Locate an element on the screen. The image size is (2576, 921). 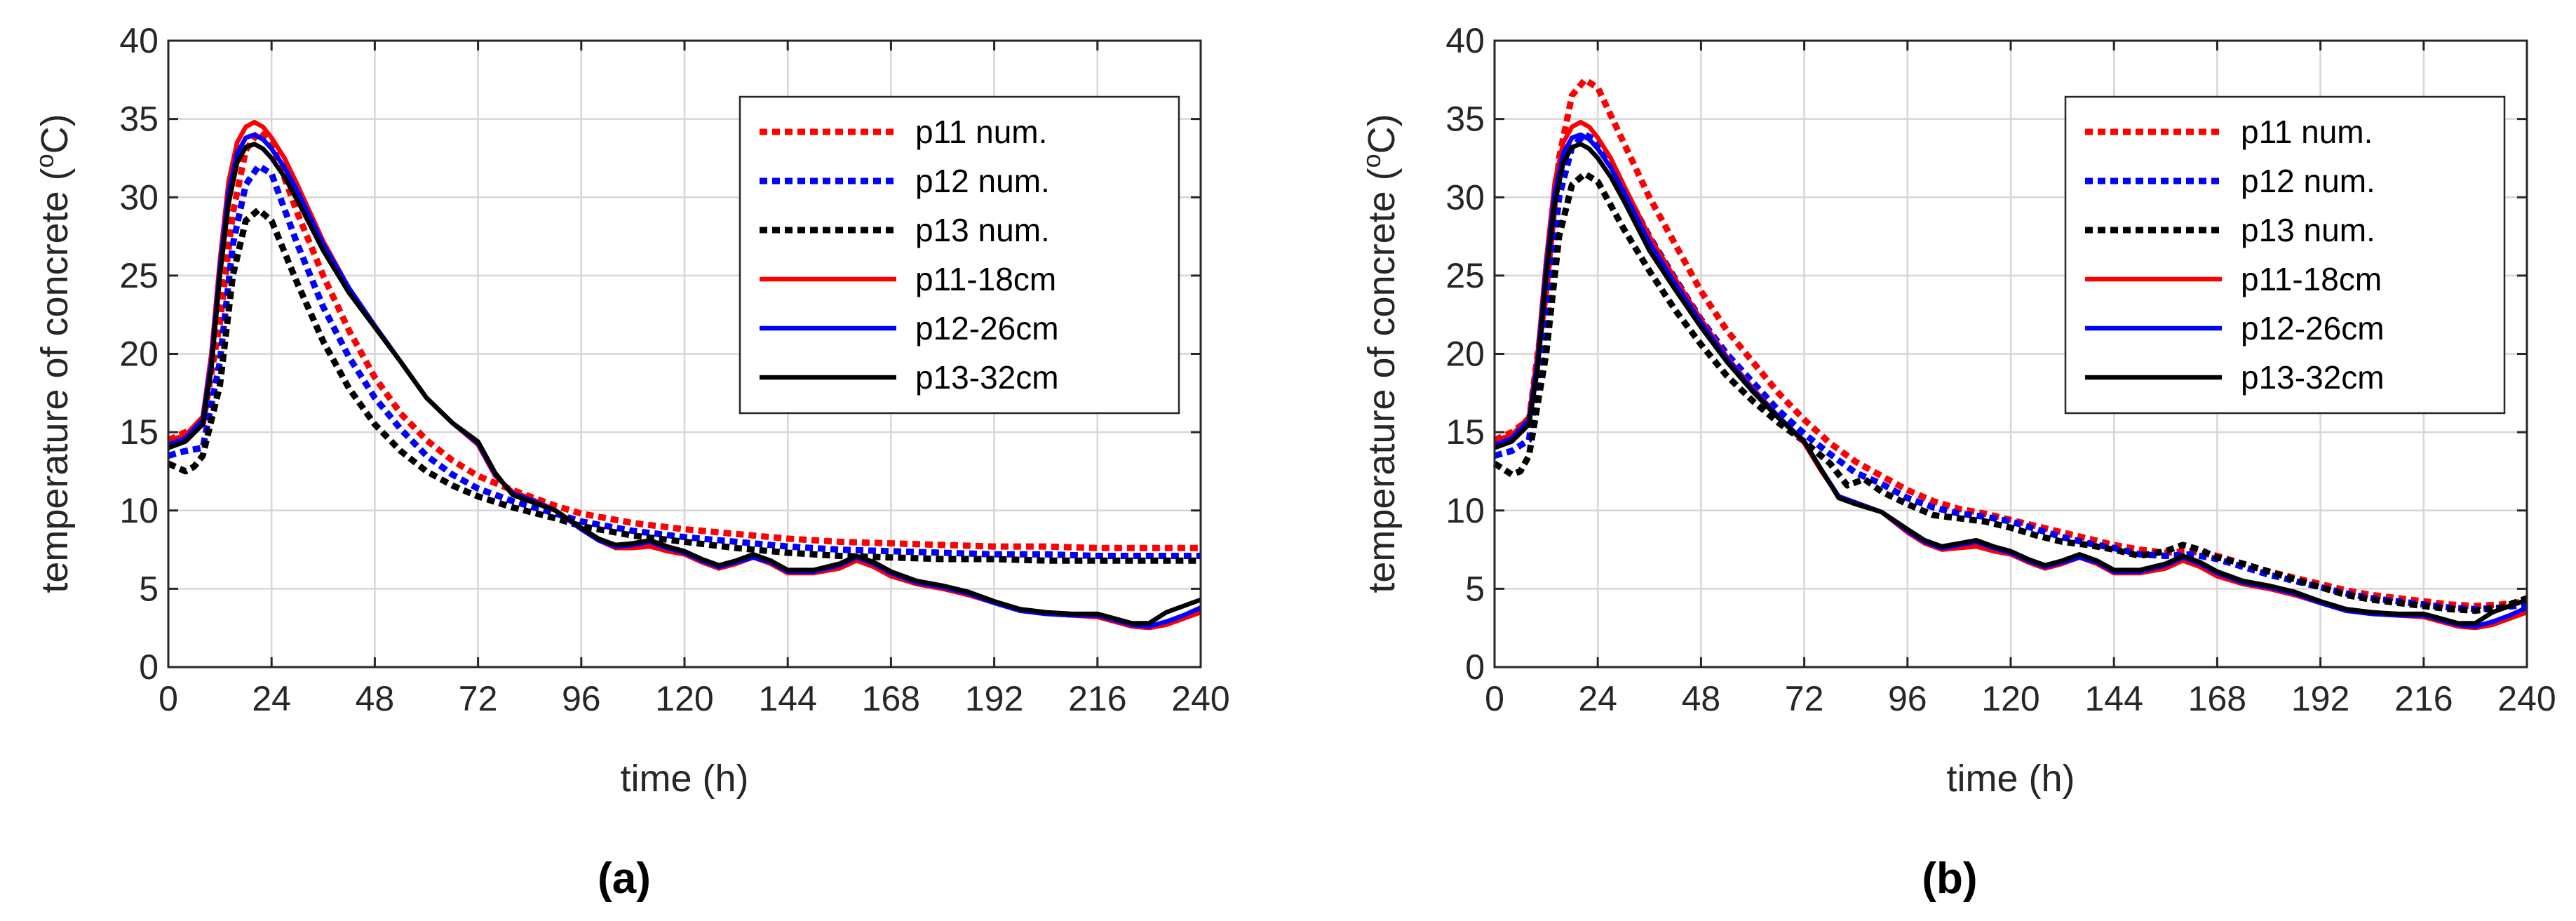
panel-caption: (a) is located at coordinates (624, 878).